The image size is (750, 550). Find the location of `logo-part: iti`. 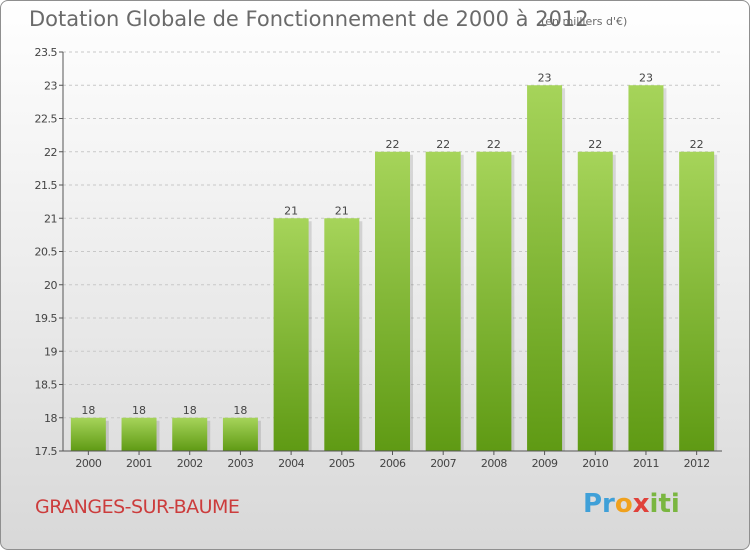

logo-part: iti is located at coordinates (664, 504).